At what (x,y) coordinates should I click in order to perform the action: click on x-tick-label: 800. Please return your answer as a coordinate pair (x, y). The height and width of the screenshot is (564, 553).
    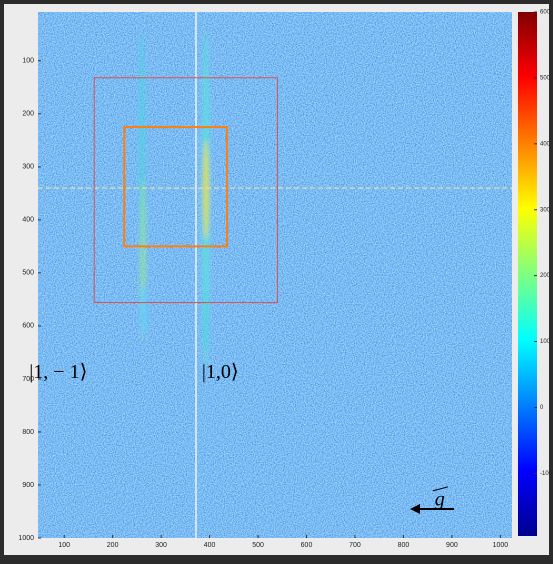
    Looking at the image, I should click on (404, 545).